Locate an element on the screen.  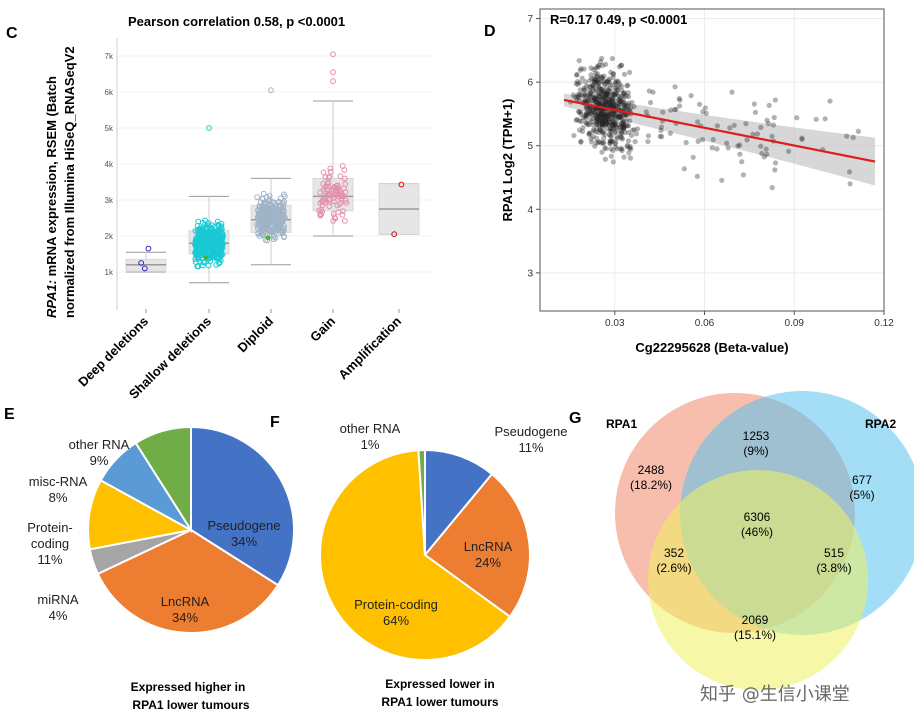
venn-region-label: 515 (3.8%) is located at coordinates (833, 560).